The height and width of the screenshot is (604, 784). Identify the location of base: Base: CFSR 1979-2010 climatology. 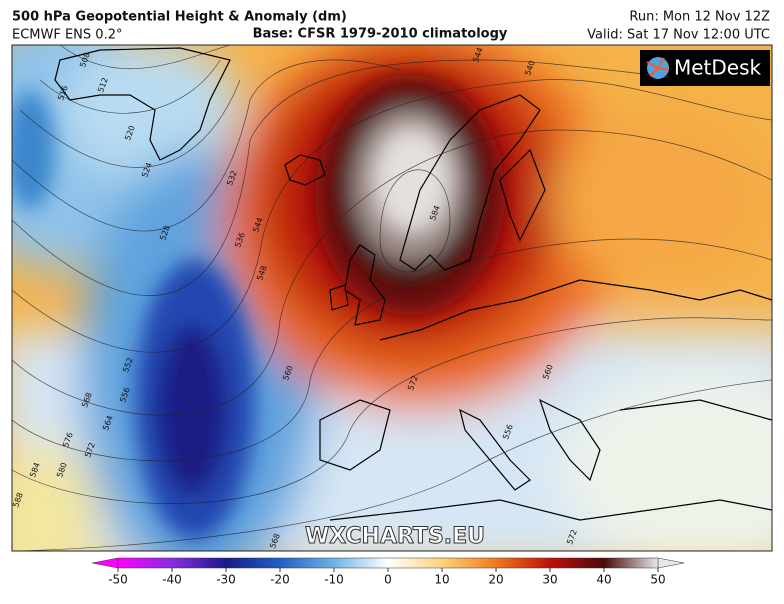
(380, 34).